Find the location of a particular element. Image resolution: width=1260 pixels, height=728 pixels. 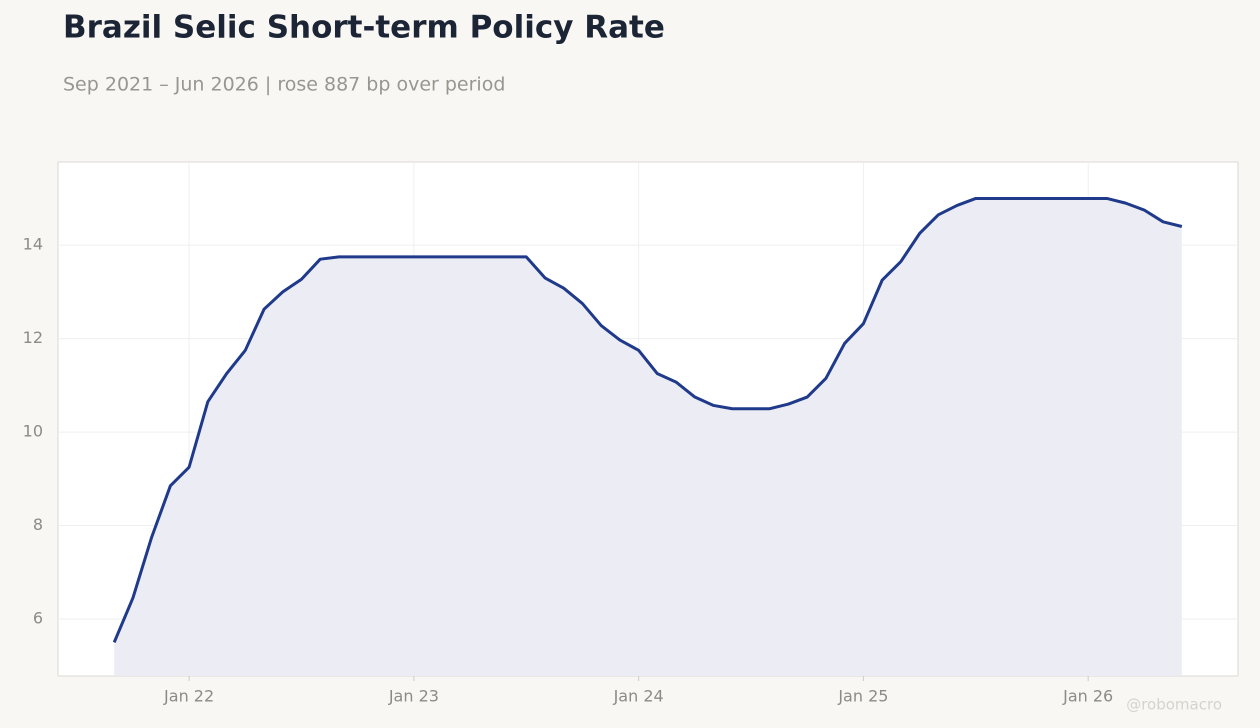

chart-title: Brazil Selic Short-term Policy Rate is located at coordinates (364, 28).